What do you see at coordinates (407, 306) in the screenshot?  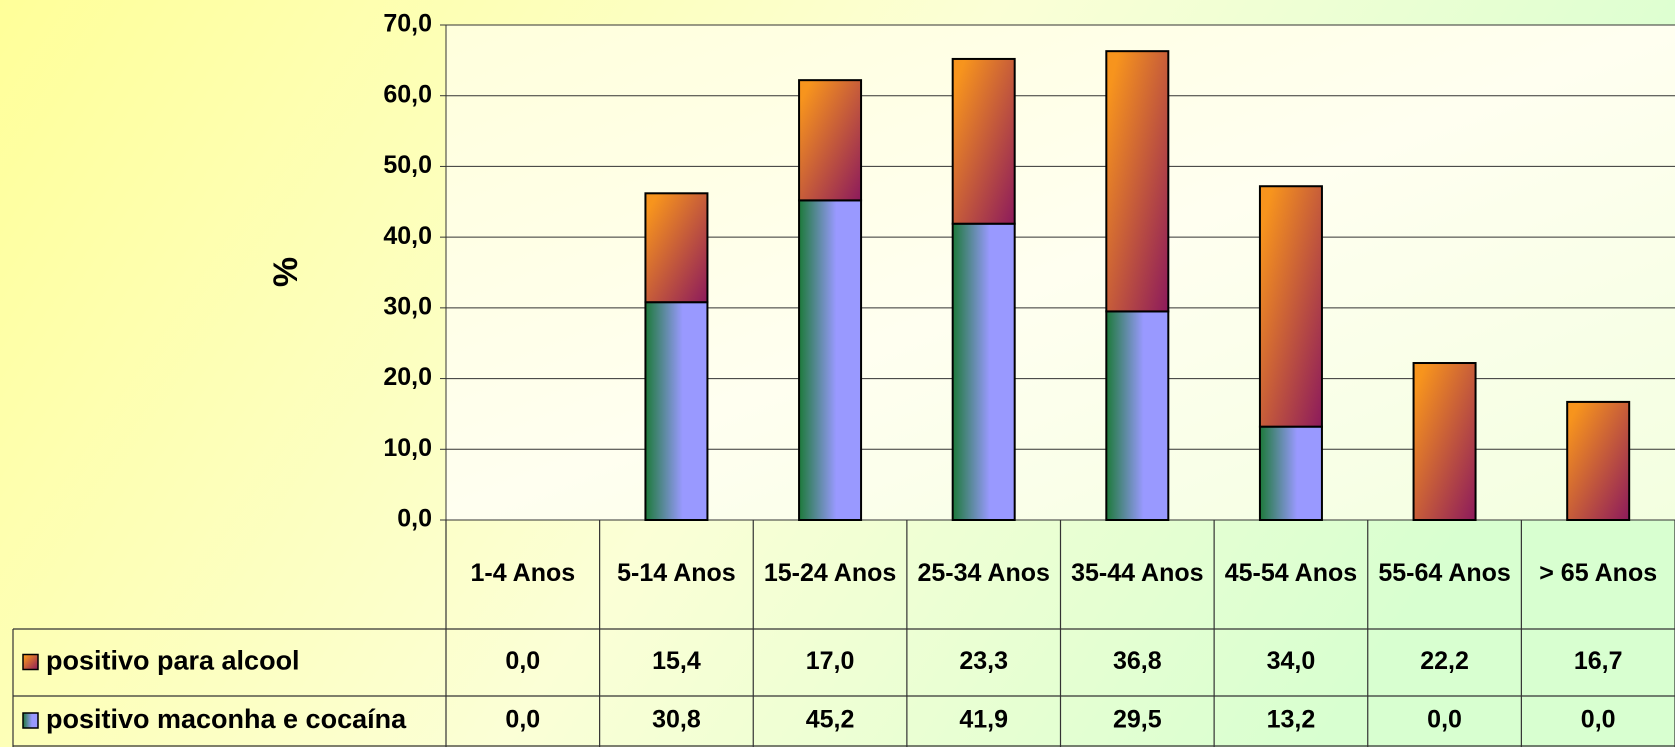 I see `y-tick-label: 30,0` at bounding box center [407, 306].